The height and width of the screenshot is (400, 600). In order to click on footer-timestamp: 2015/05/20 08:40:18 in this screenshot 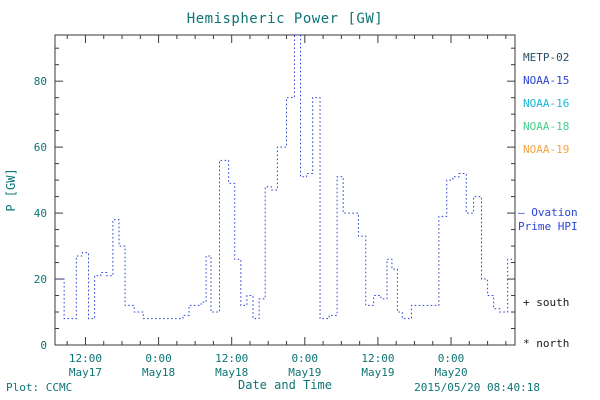, I will do `click(477, 387)`.